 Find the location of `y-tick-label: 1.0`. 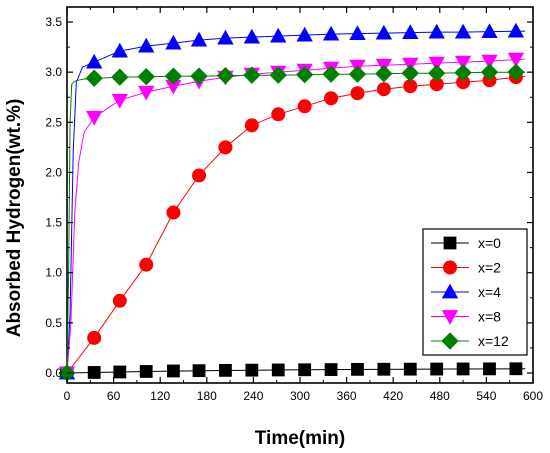

y-tick-label: 1.0 is located at coordinates (53, 273).